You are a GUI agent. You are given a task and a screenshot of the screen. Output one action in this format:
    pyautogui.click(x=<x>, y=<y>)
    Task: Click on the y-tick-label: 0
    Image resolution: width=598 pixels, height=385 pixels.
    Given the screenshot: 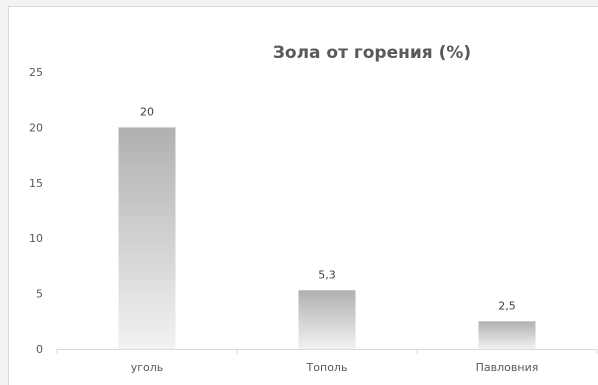 What is the action you would take?
    pyautogui.click(x=39, y=349)
    